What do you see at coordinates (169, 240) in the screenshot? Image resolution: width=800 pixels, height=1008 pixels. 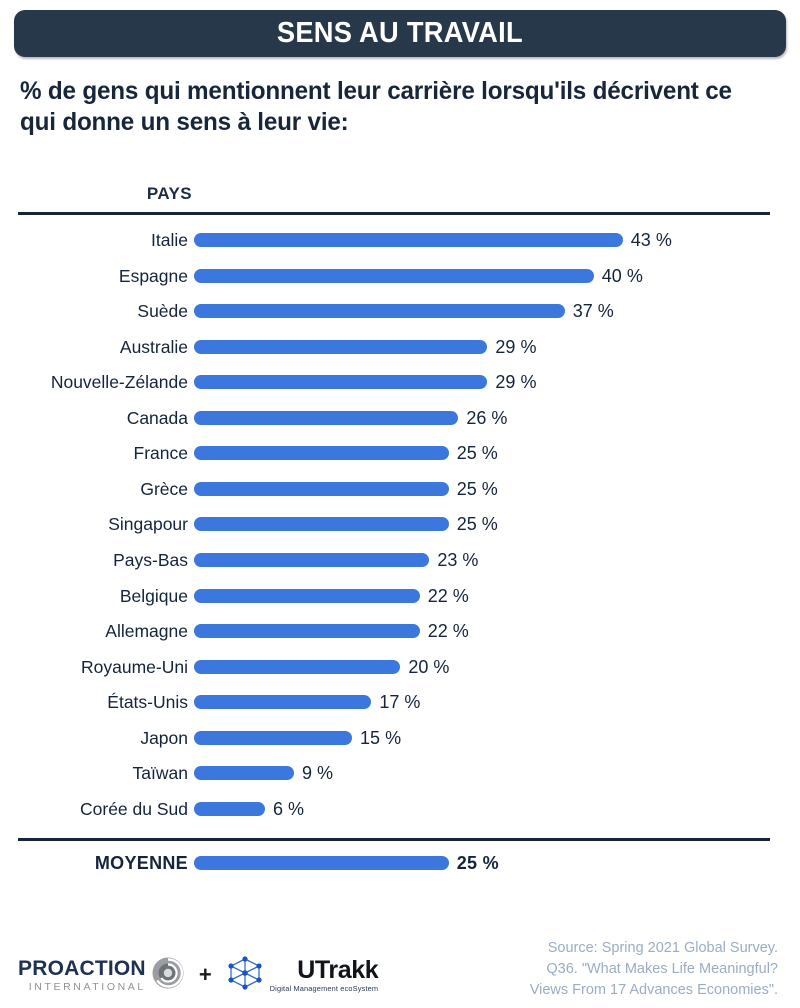 I see `bar-label: Italie` at bounding box center [169, 240].